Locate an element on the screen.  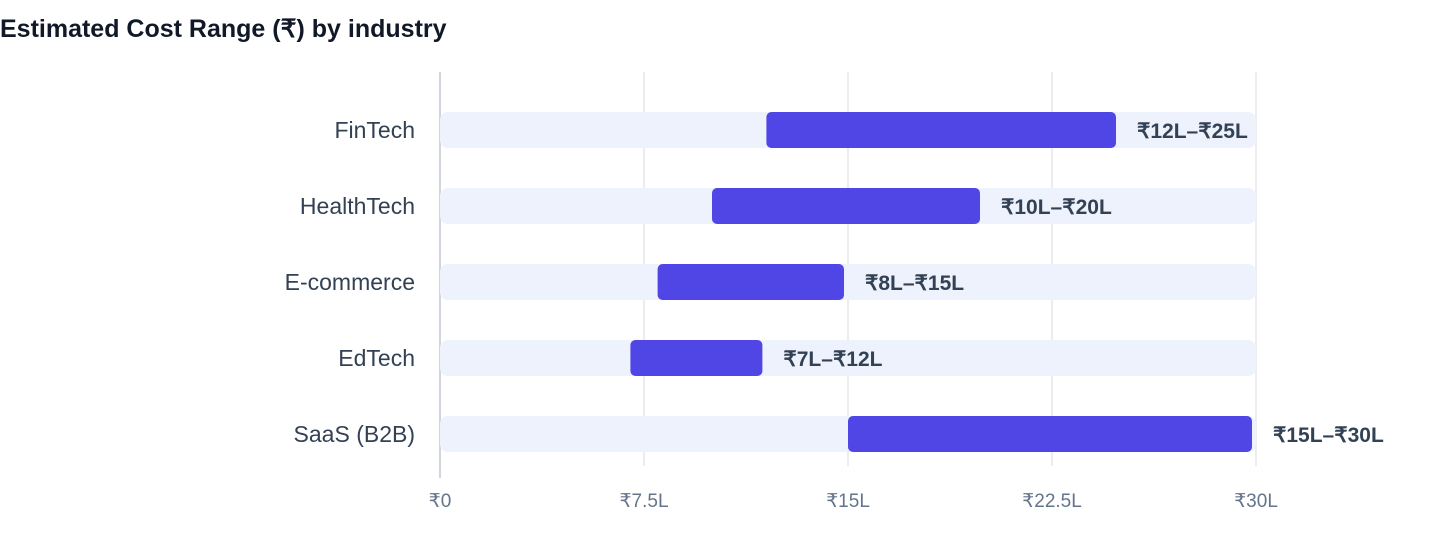
data-label: ₹15L–₹30L is located at coordinates (1328, 435).